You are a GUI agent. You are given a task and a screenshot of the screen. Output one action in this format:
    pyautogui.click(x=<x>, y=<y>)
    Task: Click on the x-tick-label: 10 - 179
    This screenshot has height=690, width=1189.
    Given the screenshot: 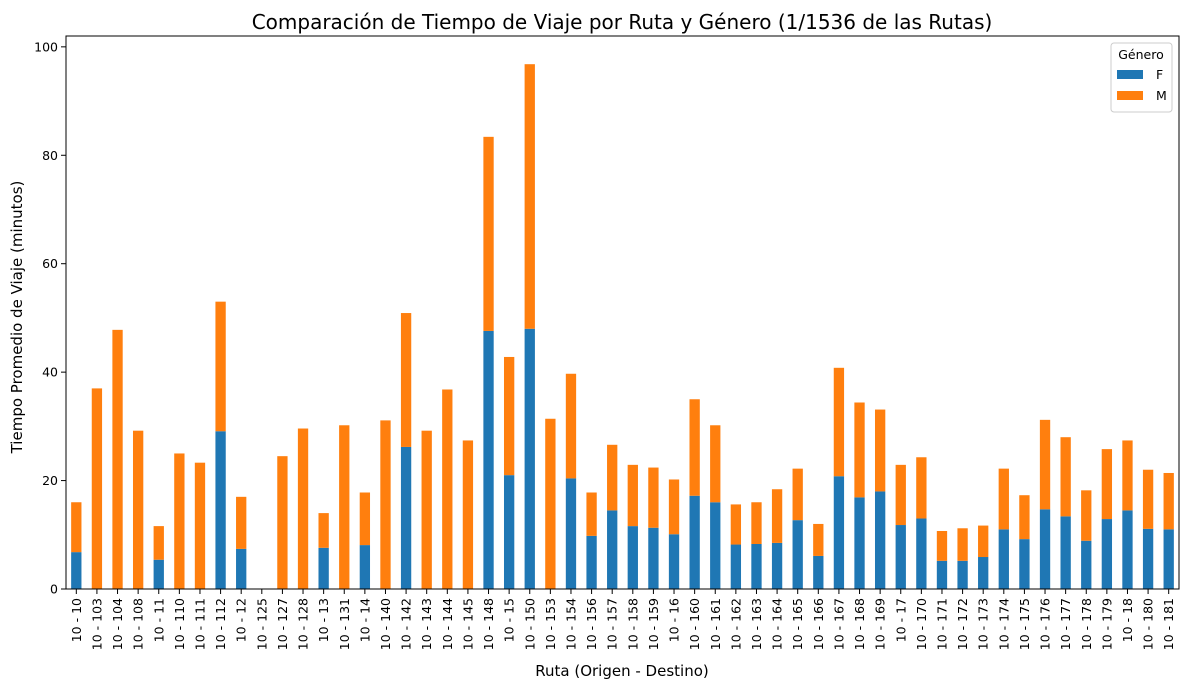 What is the action you would take?
    pyautogui.click(x=1106, y=624)
    